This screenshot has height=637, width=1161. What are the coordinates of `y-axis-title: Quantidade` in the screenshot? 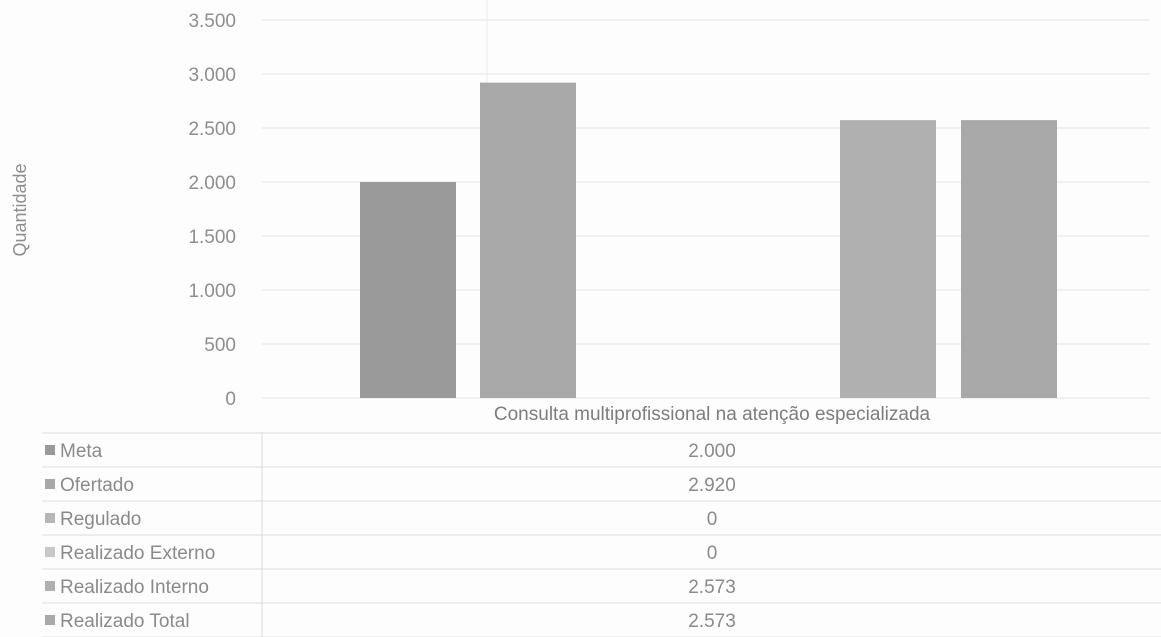 It's located at (20, 209).